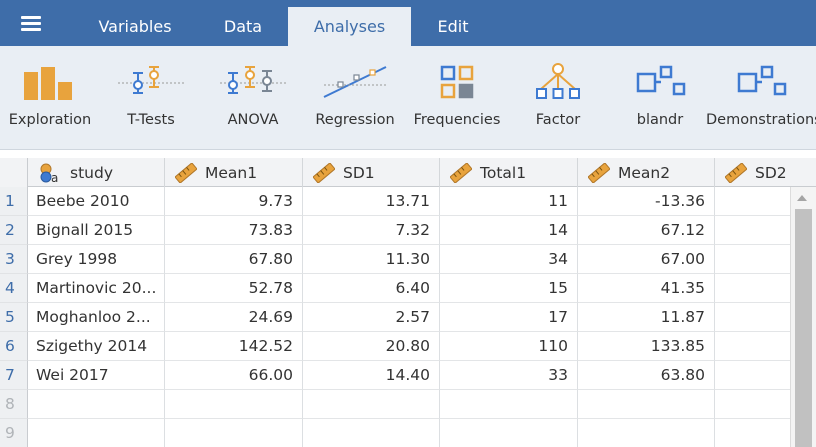 Image resolution: width=816 pixels, height=447 pixels. What do you see at coordinates (14, 433) in the screenshot?
I see `row-number: 9` at bounding box center [14, 433].